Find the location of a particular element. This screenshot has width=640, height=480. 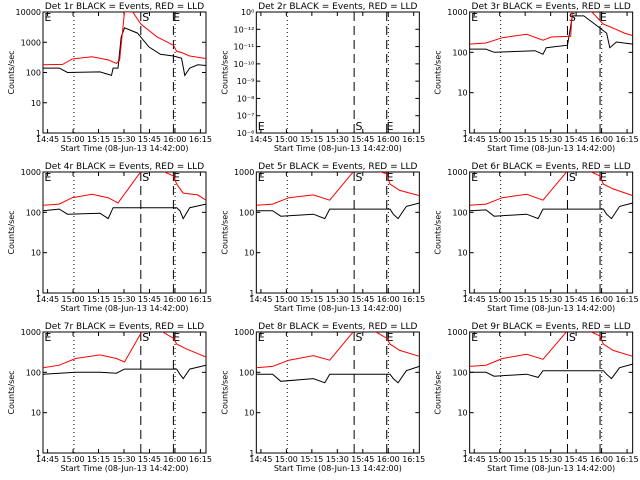

y-tick-label: 10⁻⁸ is located at coordinates (246, 98).